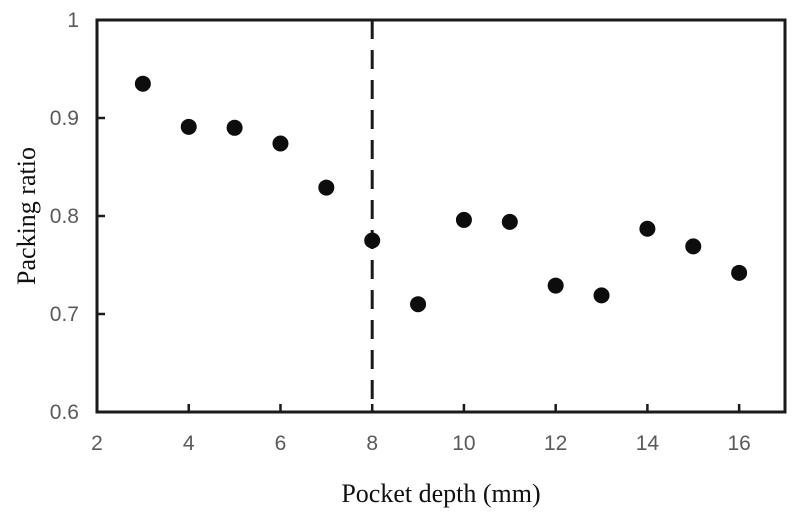 The height and width of the screenshot is (521, 801). What do you see at coordinates (372, 443) in the screenshot?
I see `x-tick-label: 8` at bounding box center [372, 443].